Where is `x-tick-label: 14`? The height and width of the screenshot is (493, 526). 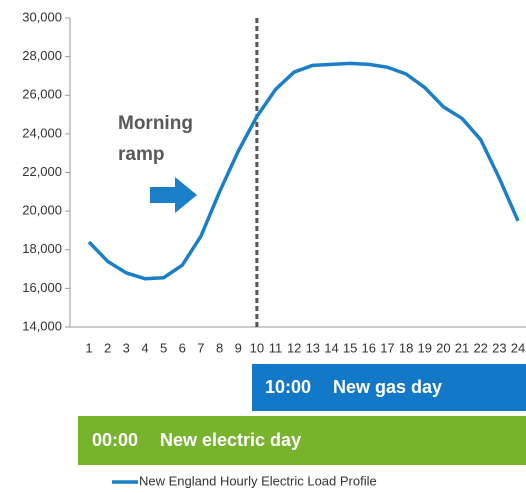
x-tick-label: 14 is located at coordinates (331, 347).